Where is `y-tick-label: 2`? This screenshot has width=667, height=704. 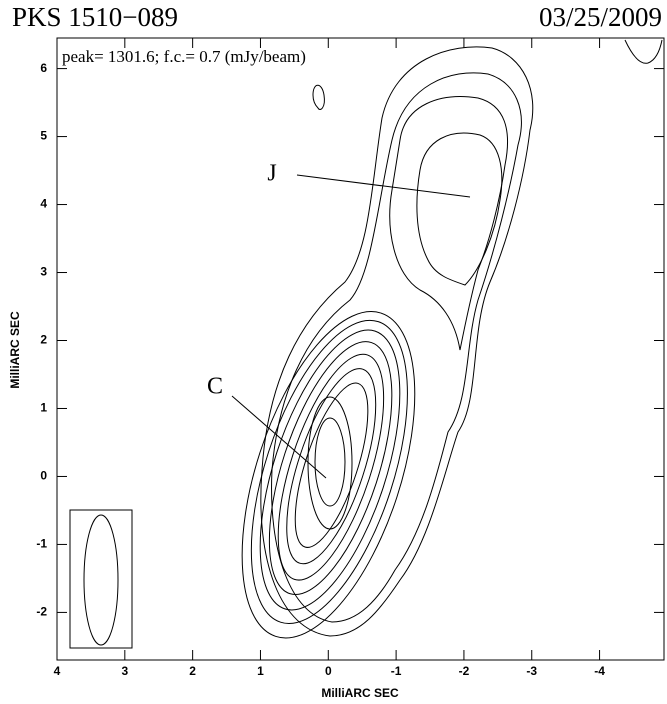
y-tick-label: 2 is located at coordinates (43, 340).